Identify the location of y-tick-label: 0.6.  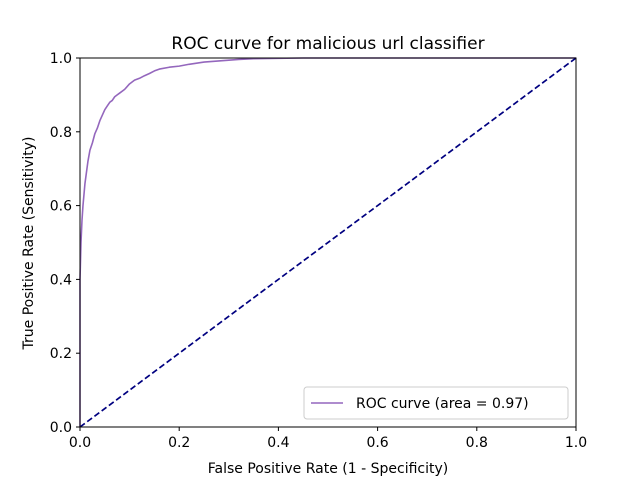
(61, 207).